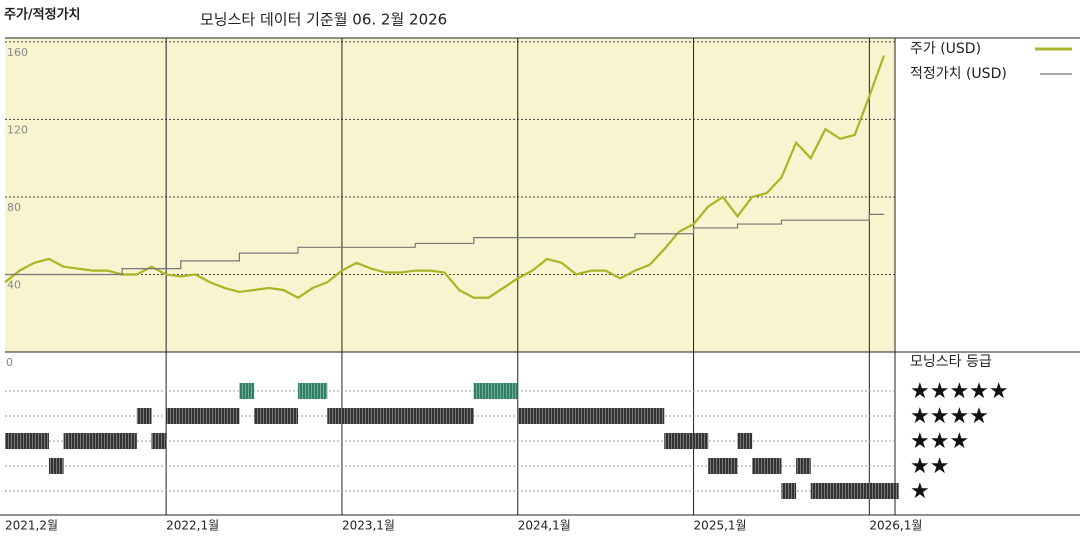  Describe the element at coordinates (14, 207) in the screenshot. I see `y-tick-label: 80` at that location.